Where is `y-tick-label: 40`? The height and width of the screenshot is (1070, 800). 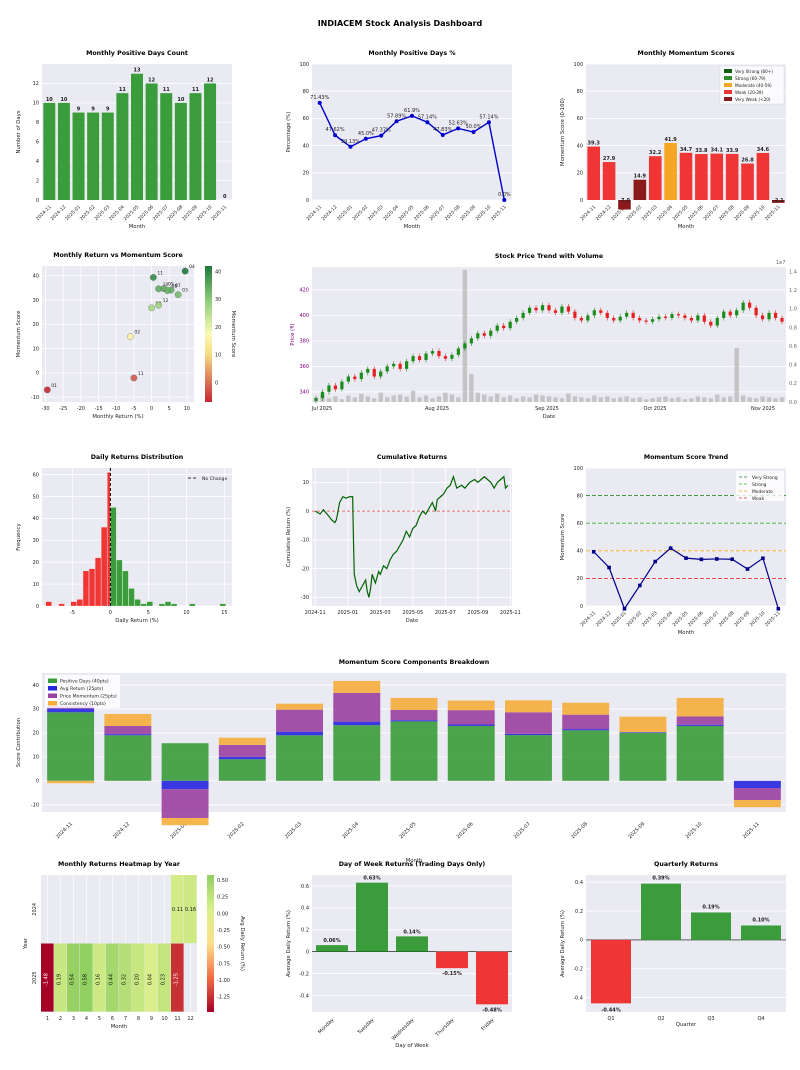
y-tick-label: 40 is located at coordinates (36, 519).